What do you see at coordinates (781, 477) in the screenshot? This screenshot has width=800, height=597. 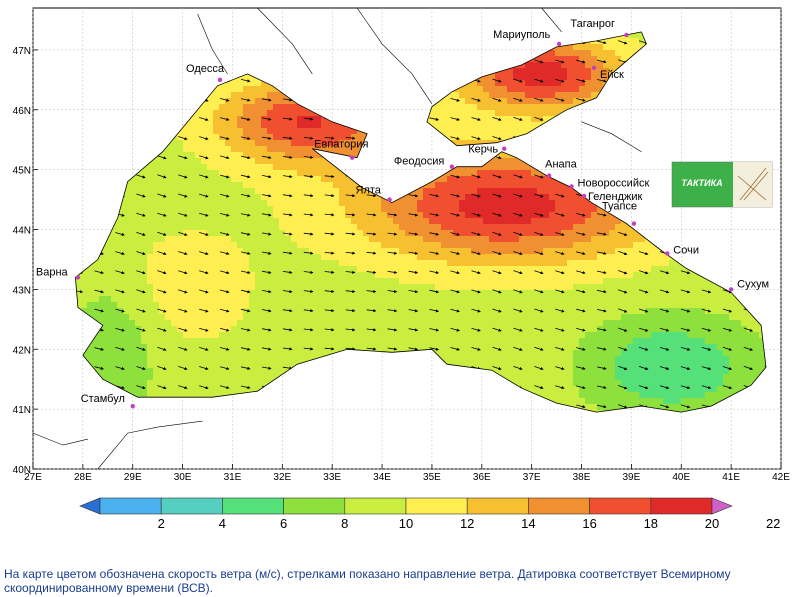 I see `lon-tick-label: 42E` at bounding box center [781, 477].